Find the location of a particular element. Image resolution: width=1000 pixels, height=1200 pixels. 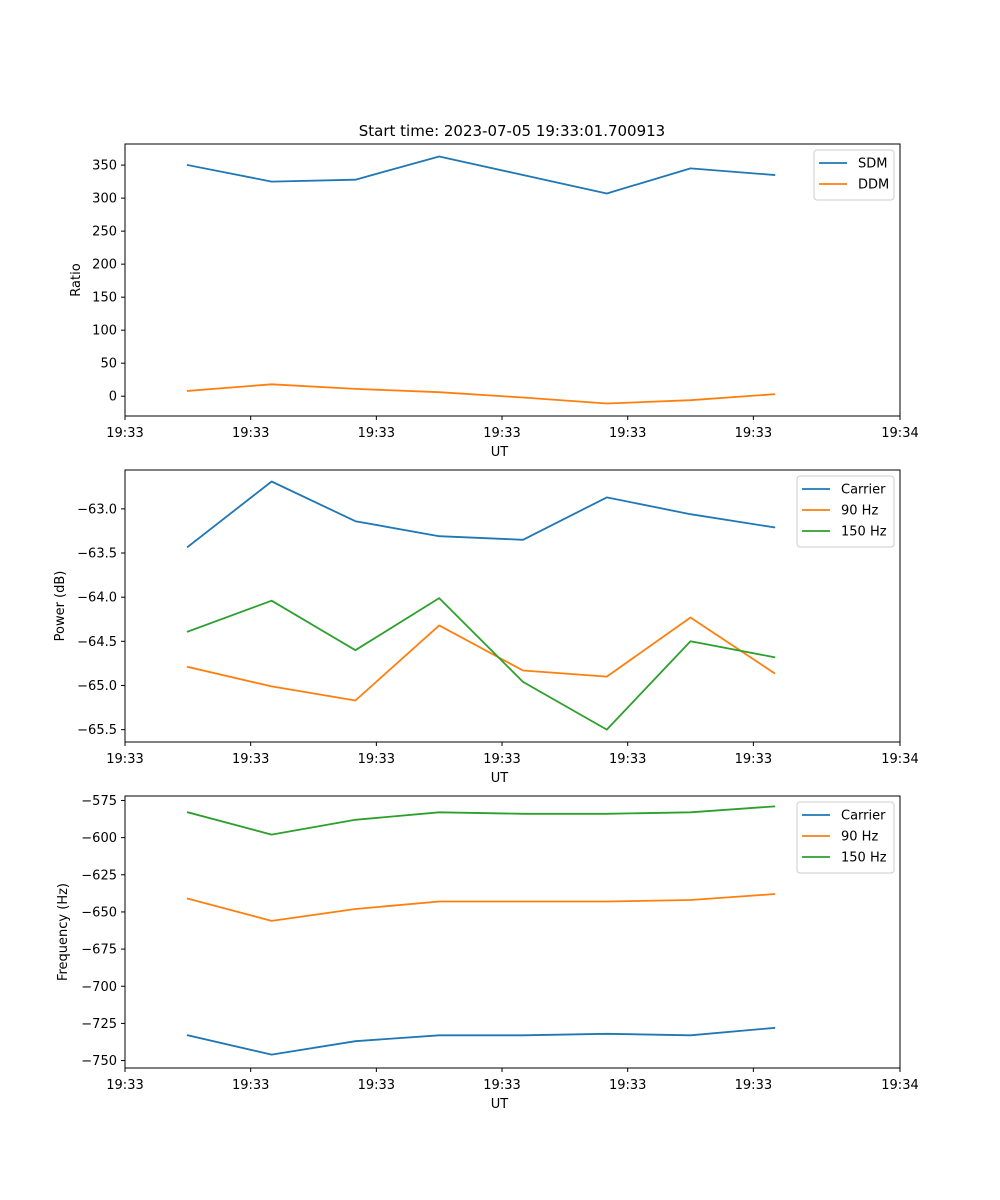

legend-label: DDM is located at coordinates (873, 185).